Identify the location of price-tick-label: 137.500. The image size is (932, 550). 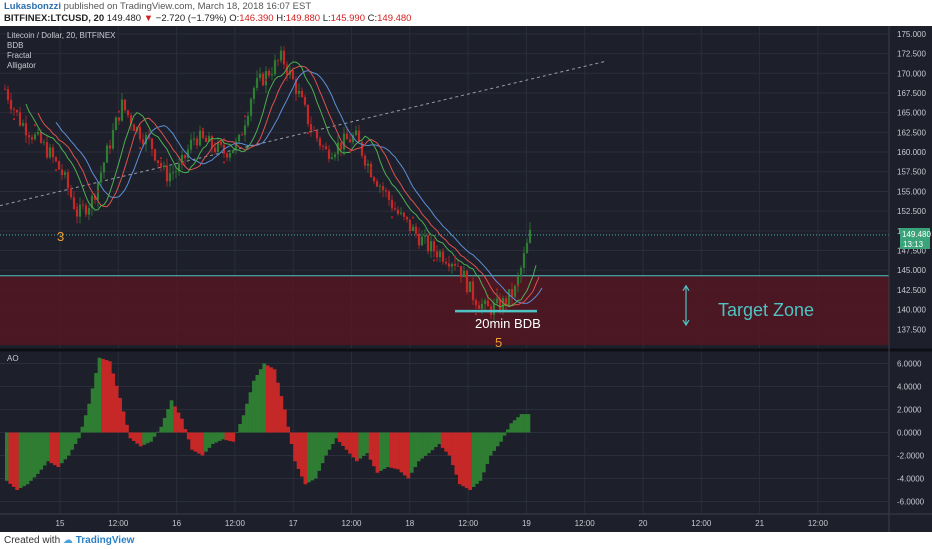
(911, 329).